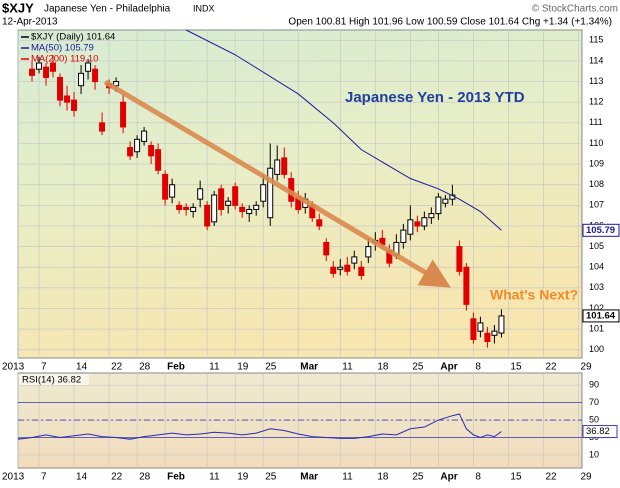 Image resolution: width=620 pixels, height=488 pixels. Describe the element at coordinates (596, 287) in the screenshot. I see `y-tick-label: 103` at that location.